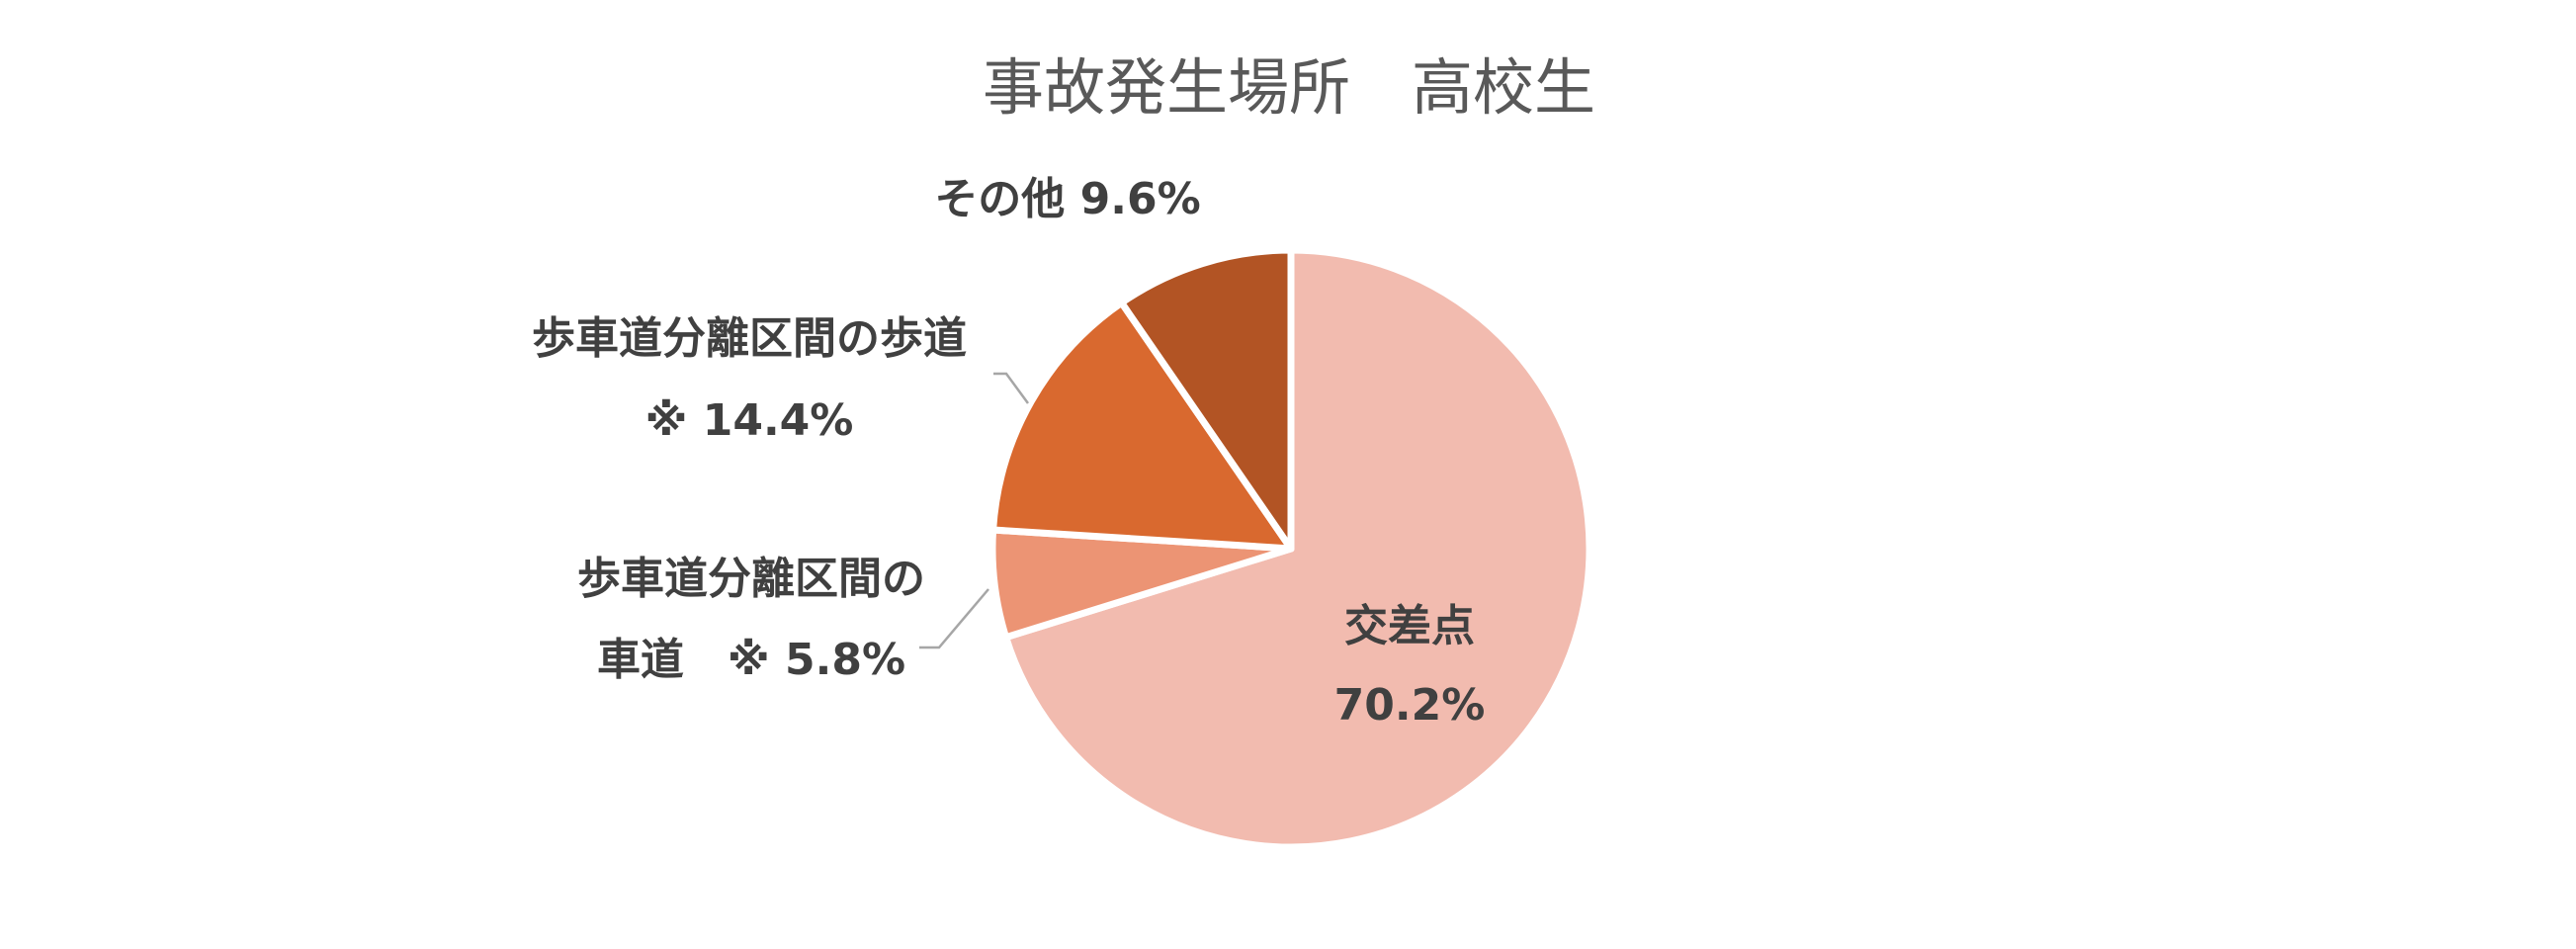 This screenshot has width=2576, height=949. Describe the element at coordinates (1289, 87) in the screenshot. I see `chart-title: 事故発生場所 高校生` at that location.